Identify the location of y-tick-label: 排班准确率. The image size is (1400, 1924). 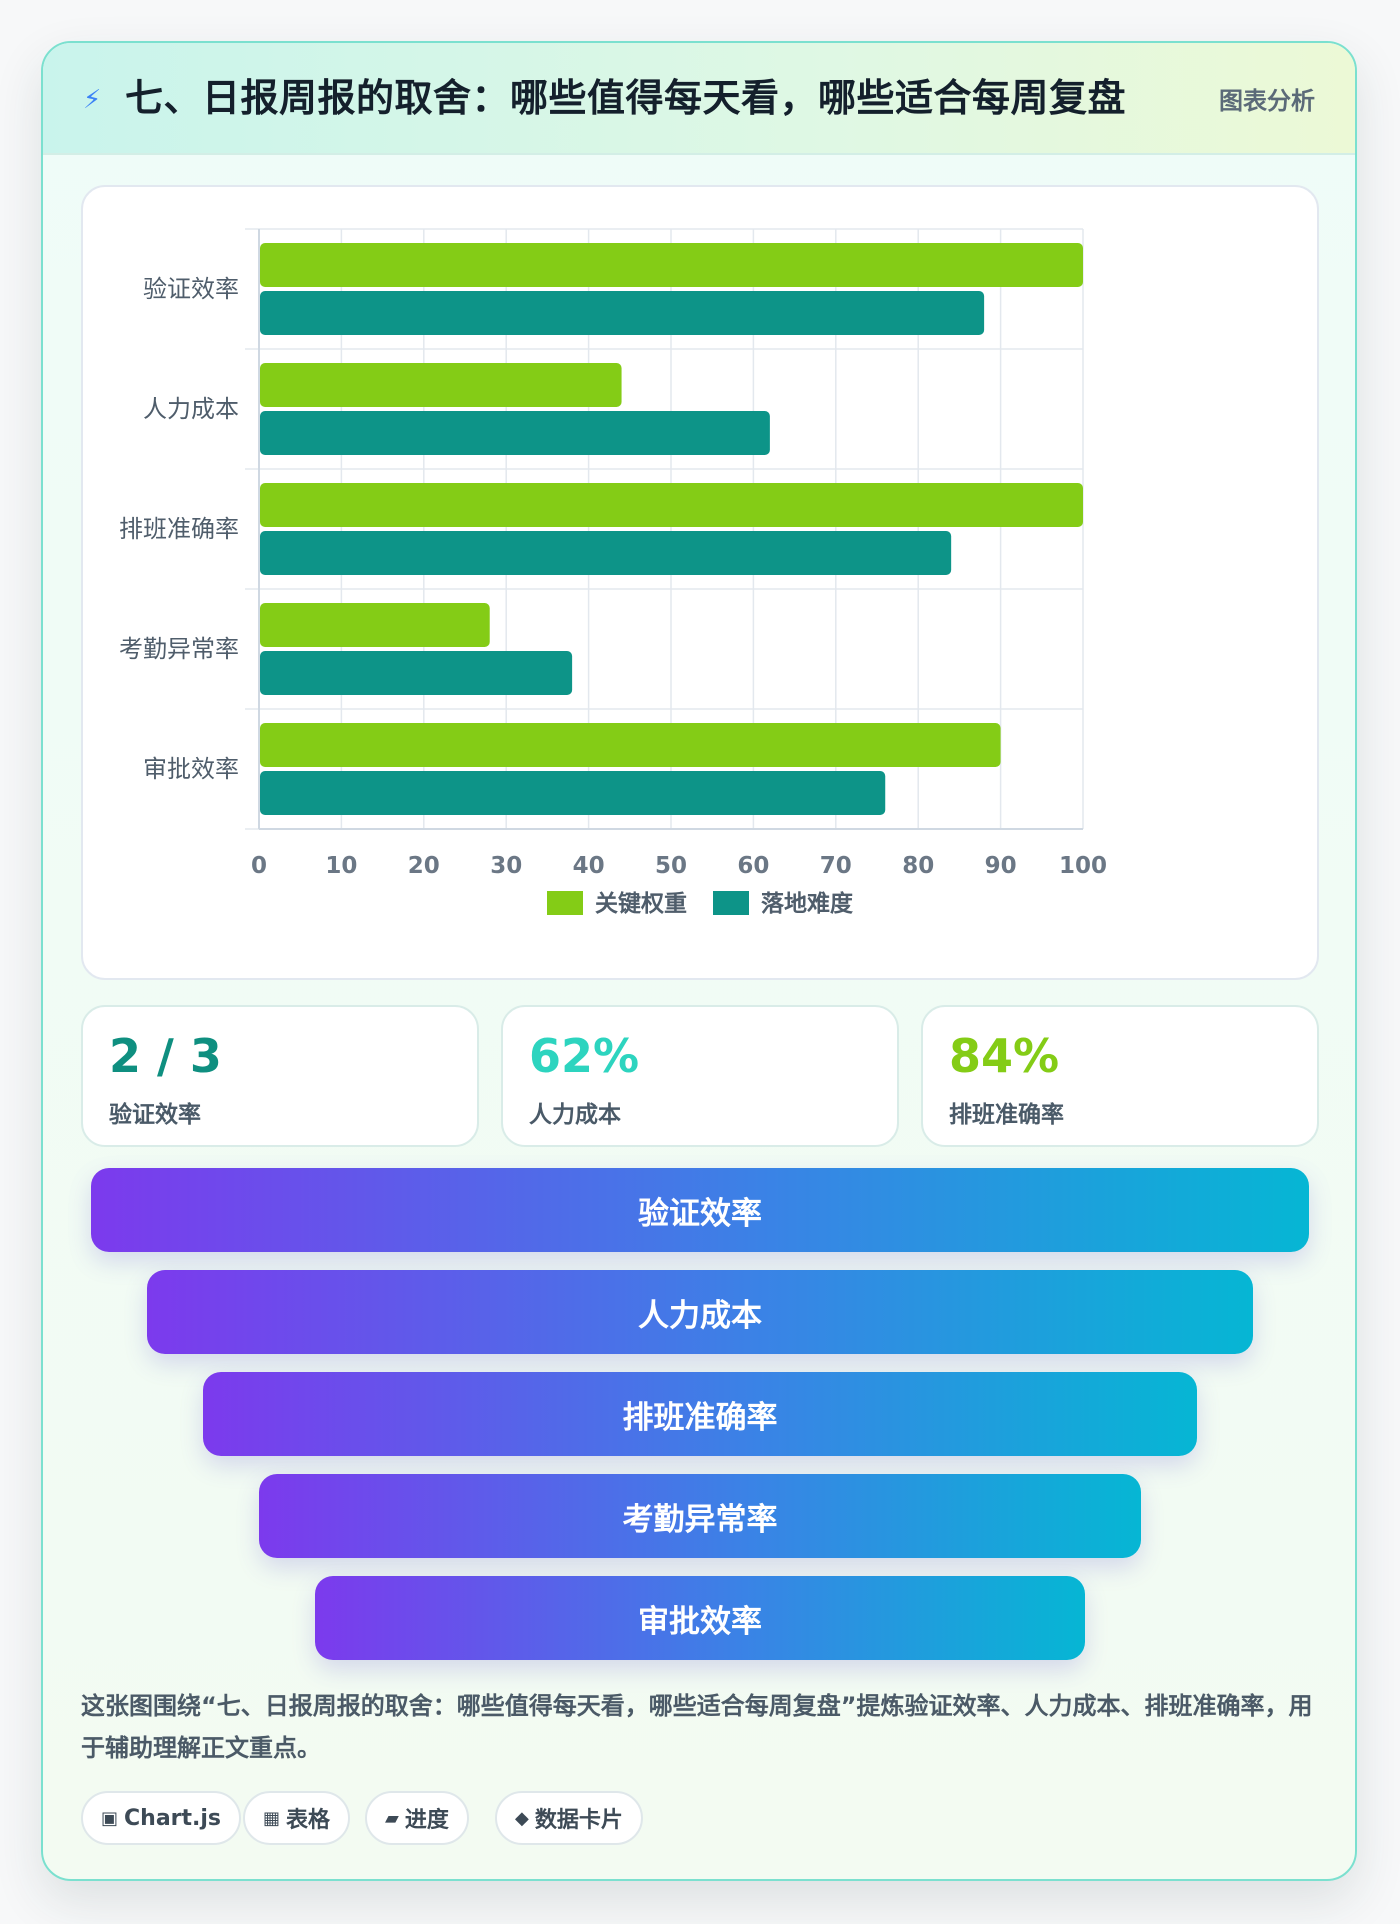
(179, 529).